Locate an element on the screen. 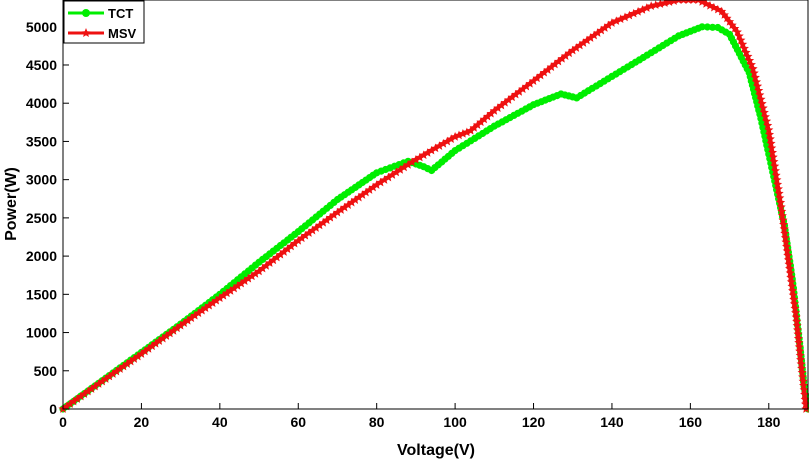  y-tick-label: 2000 is located at coordinates (41, 256).